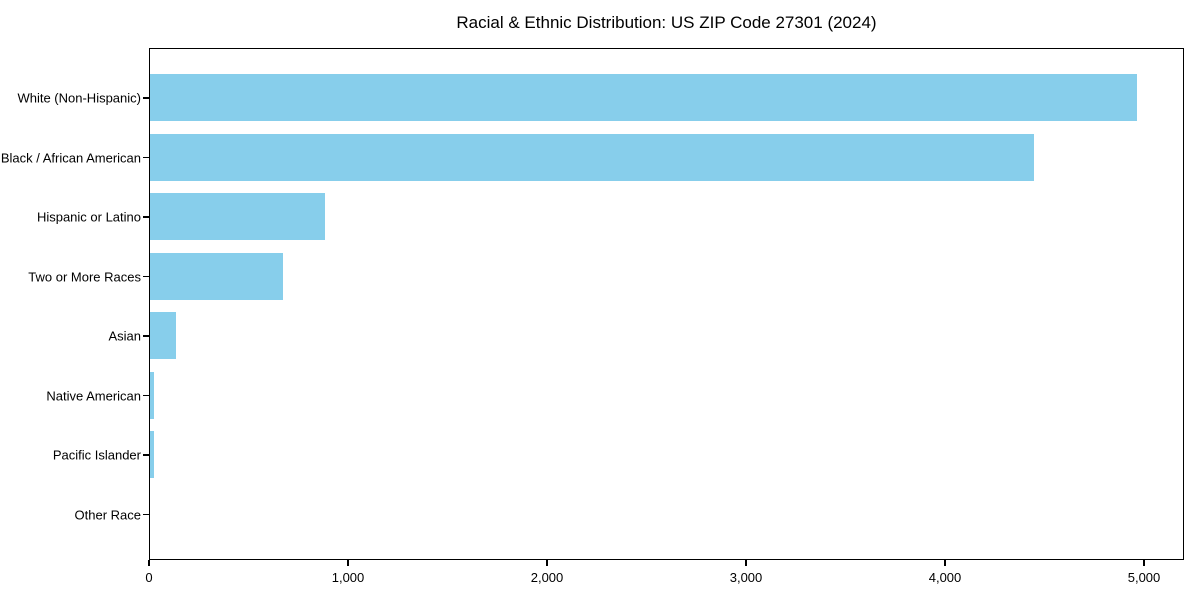 The width and height of the screenshot is (1200, 600). Describe the element at coordinates (238, 217) in the screenshot. I see `bar-hispanic-or-latino` at that location.